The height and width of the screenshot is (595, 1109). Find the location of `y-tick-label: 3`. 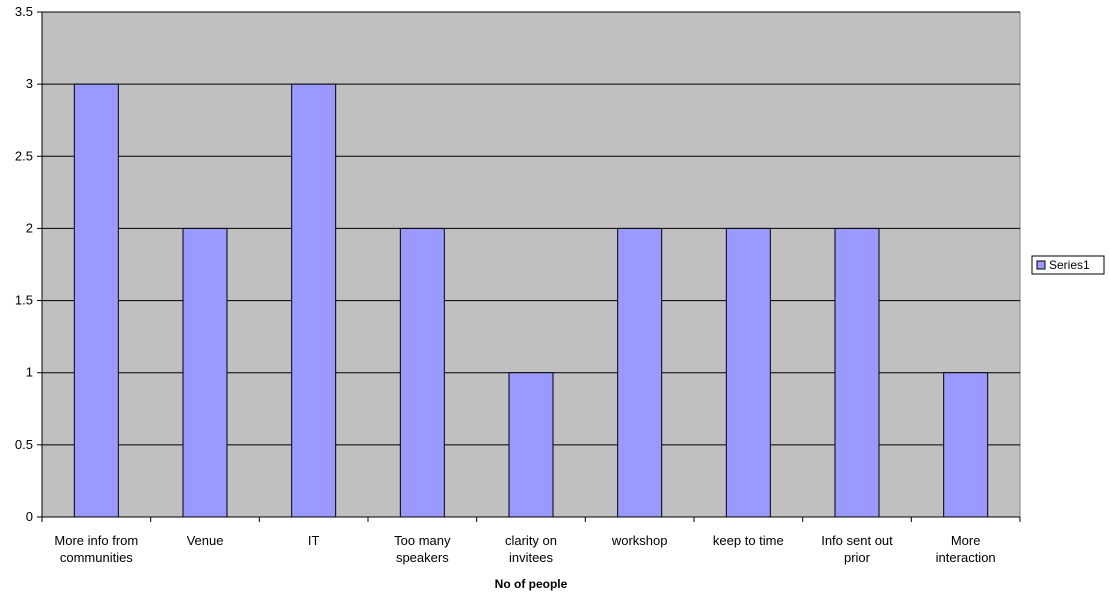

y-tick-label: 3 is located at coordinates (29, 83).